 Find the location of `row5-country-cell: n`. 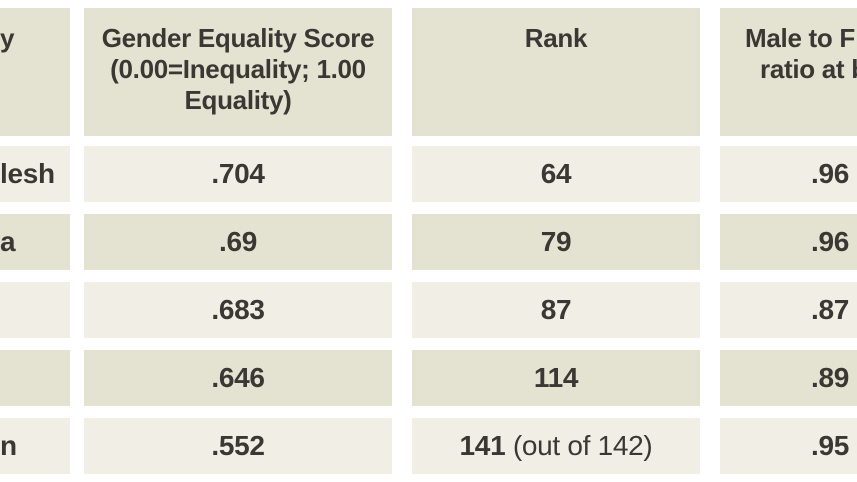

row5-country-cell: n is located at coordinates (35, 446).